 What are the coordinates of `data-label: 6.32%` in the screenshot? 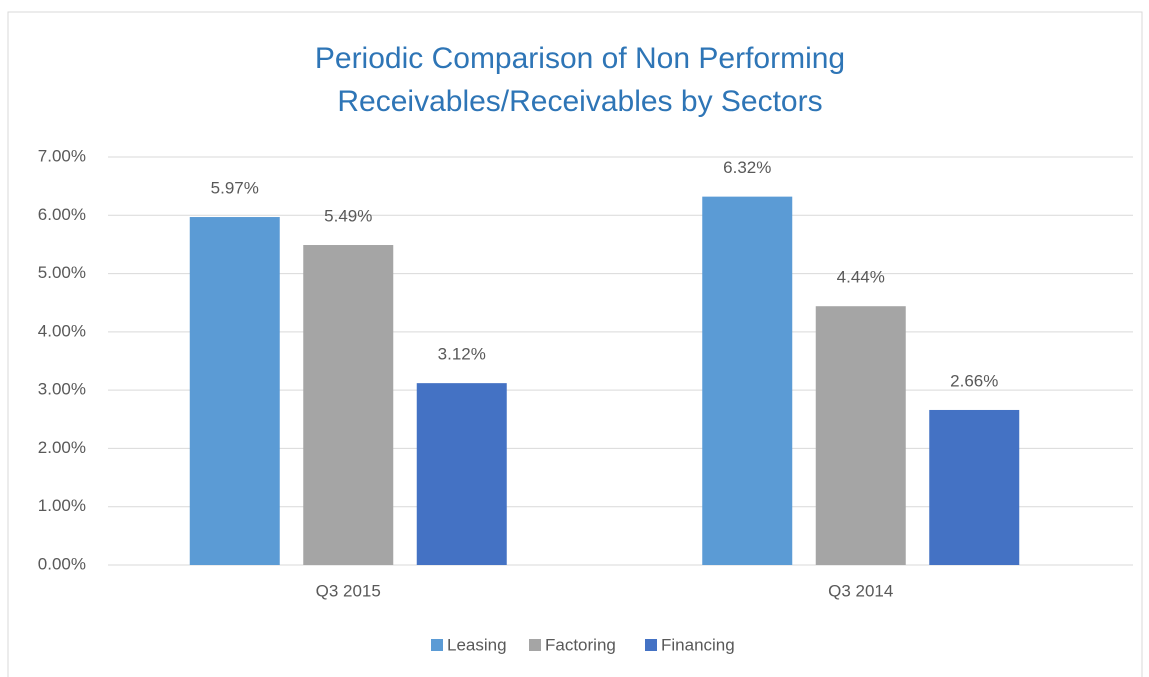 It's located at (747, 167).